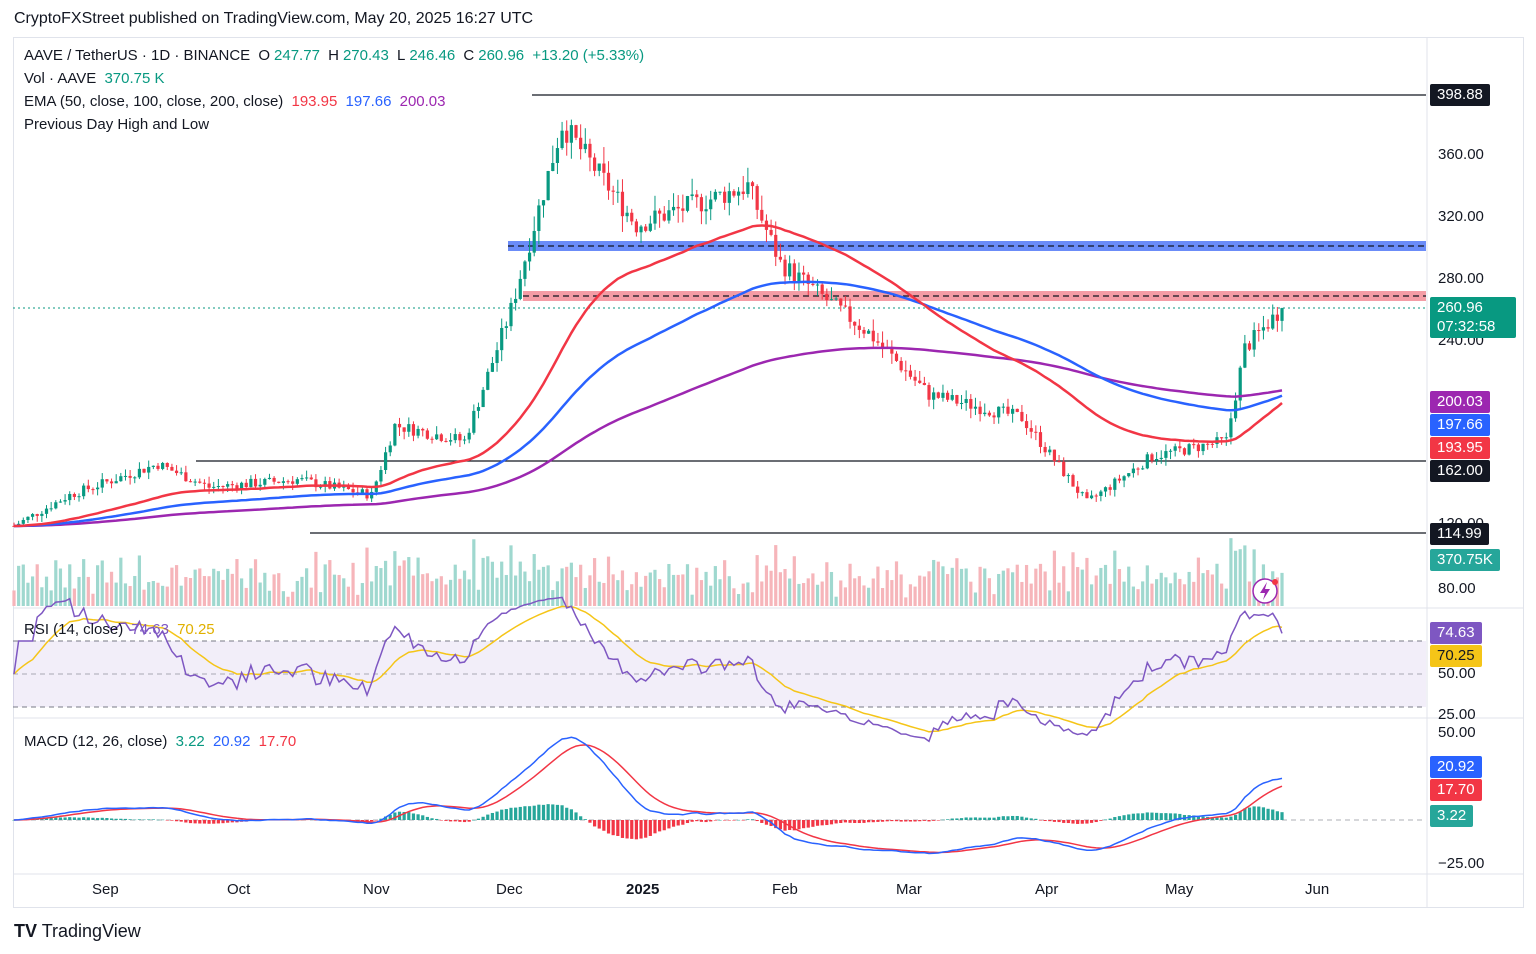  Describe the element at coordinates (368, 101) in the screenshot. I see `ema100-value: 197.66` at that location.